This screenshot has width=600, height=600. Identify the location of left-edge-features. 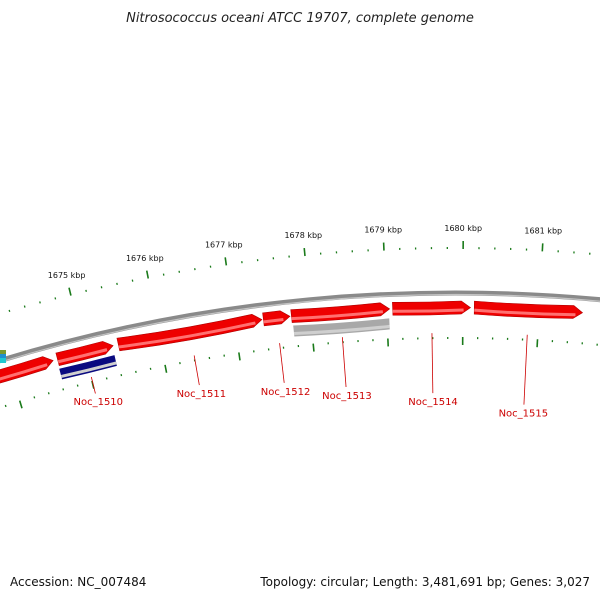
(3, 356).